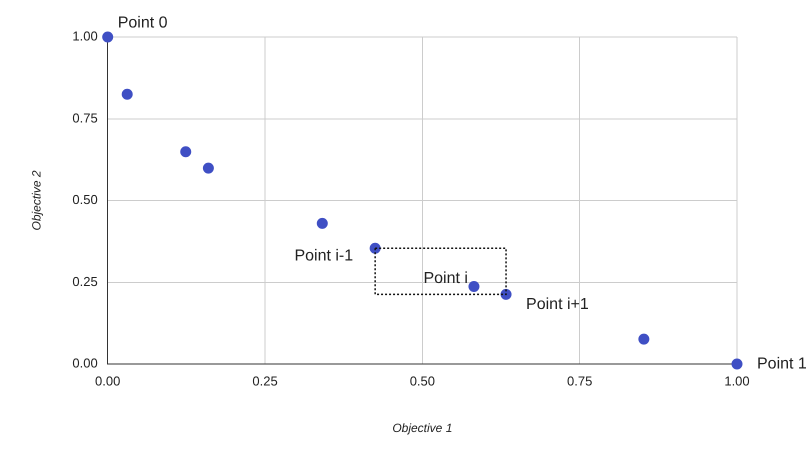 Image resolution: width=807 pixels, height=458 pixels. Describe the element at coordinates (85, 363) in the screenshot. I see `y-tick-label: 0.00` at that location.